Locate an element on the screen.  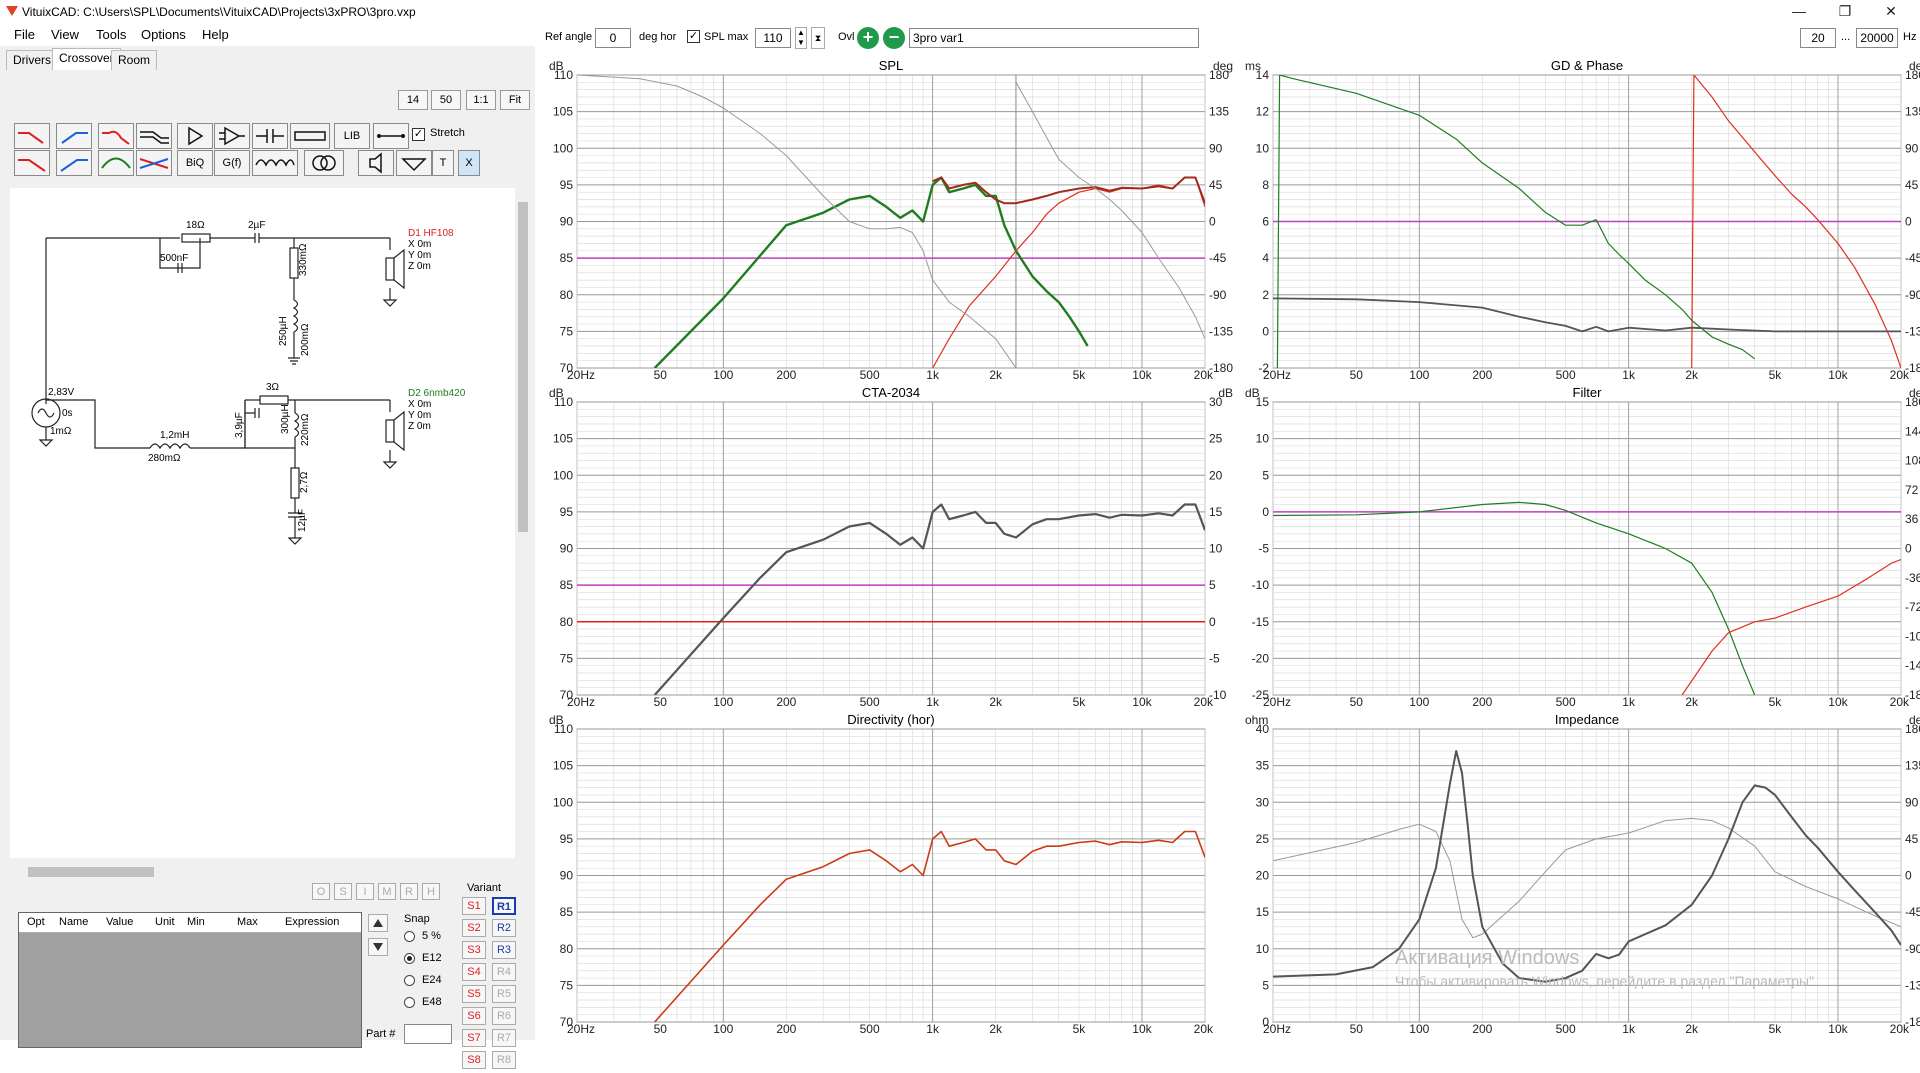
move-down-button is located at coordinates (378, 947).